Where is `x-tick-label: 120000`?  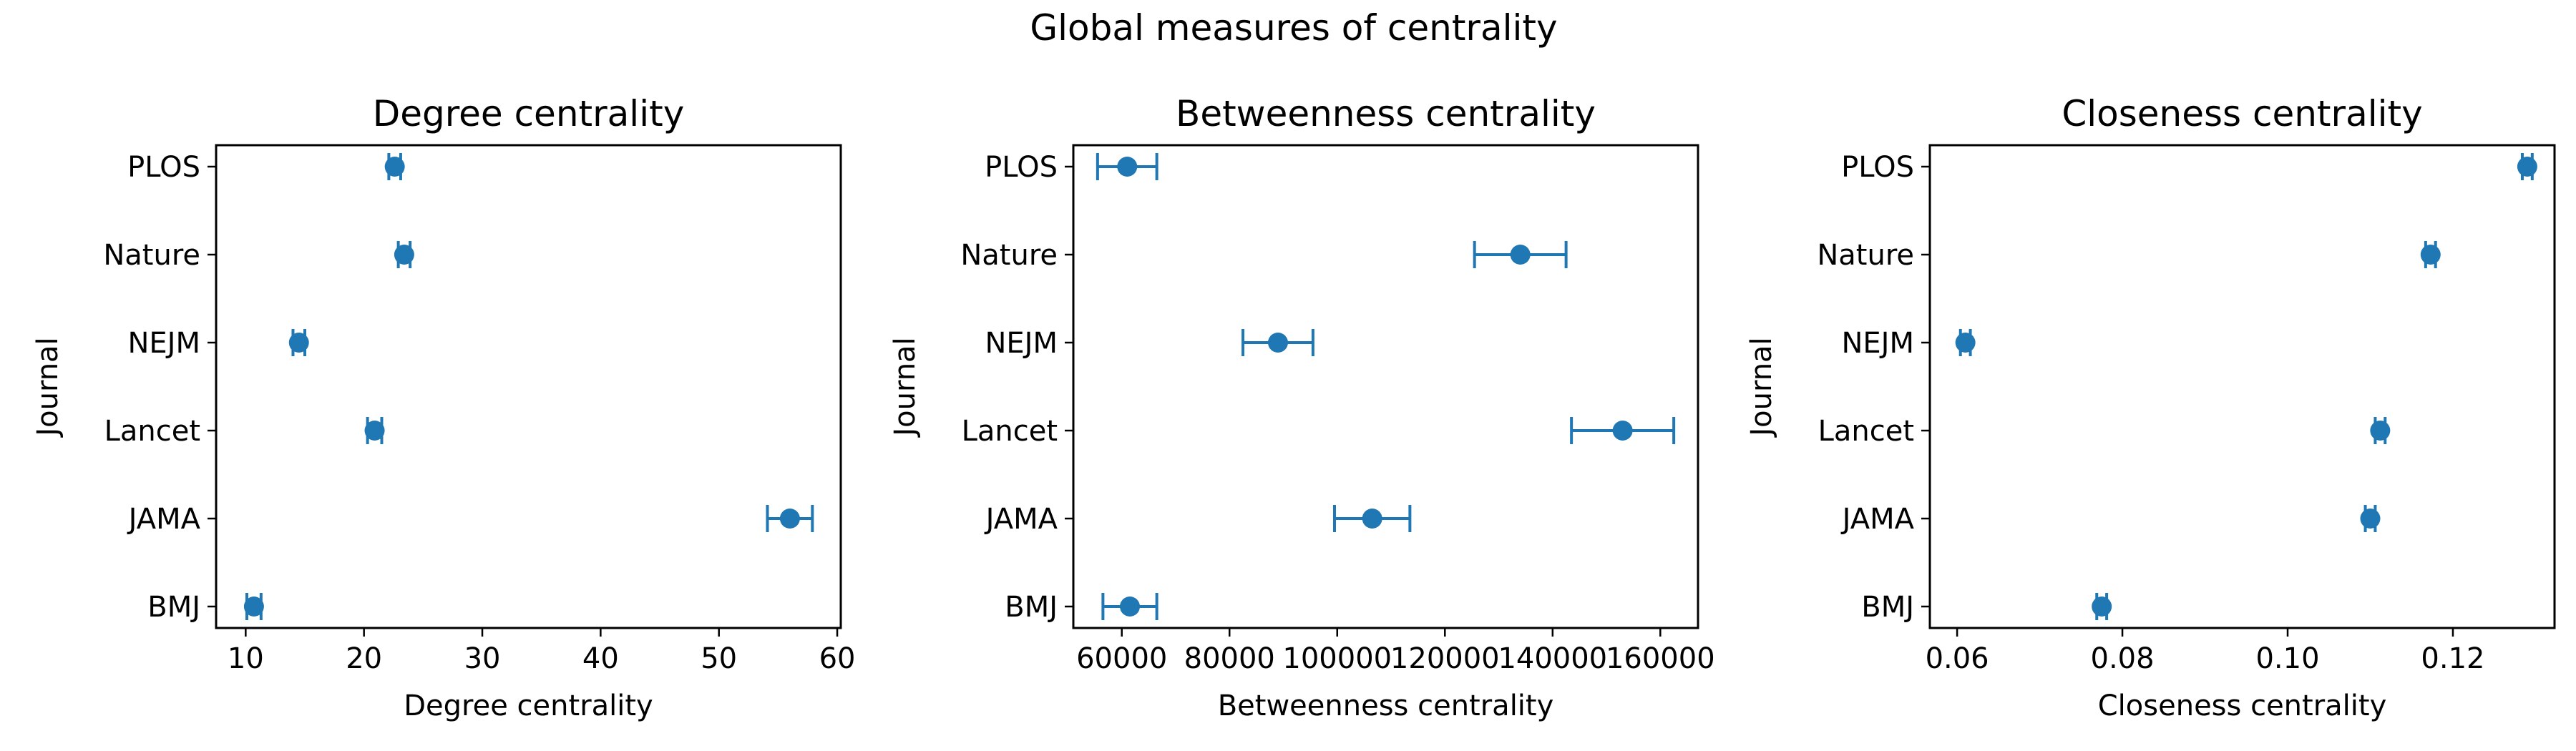 x-tick-label: 120000 is located at coordinates (1445, 658).